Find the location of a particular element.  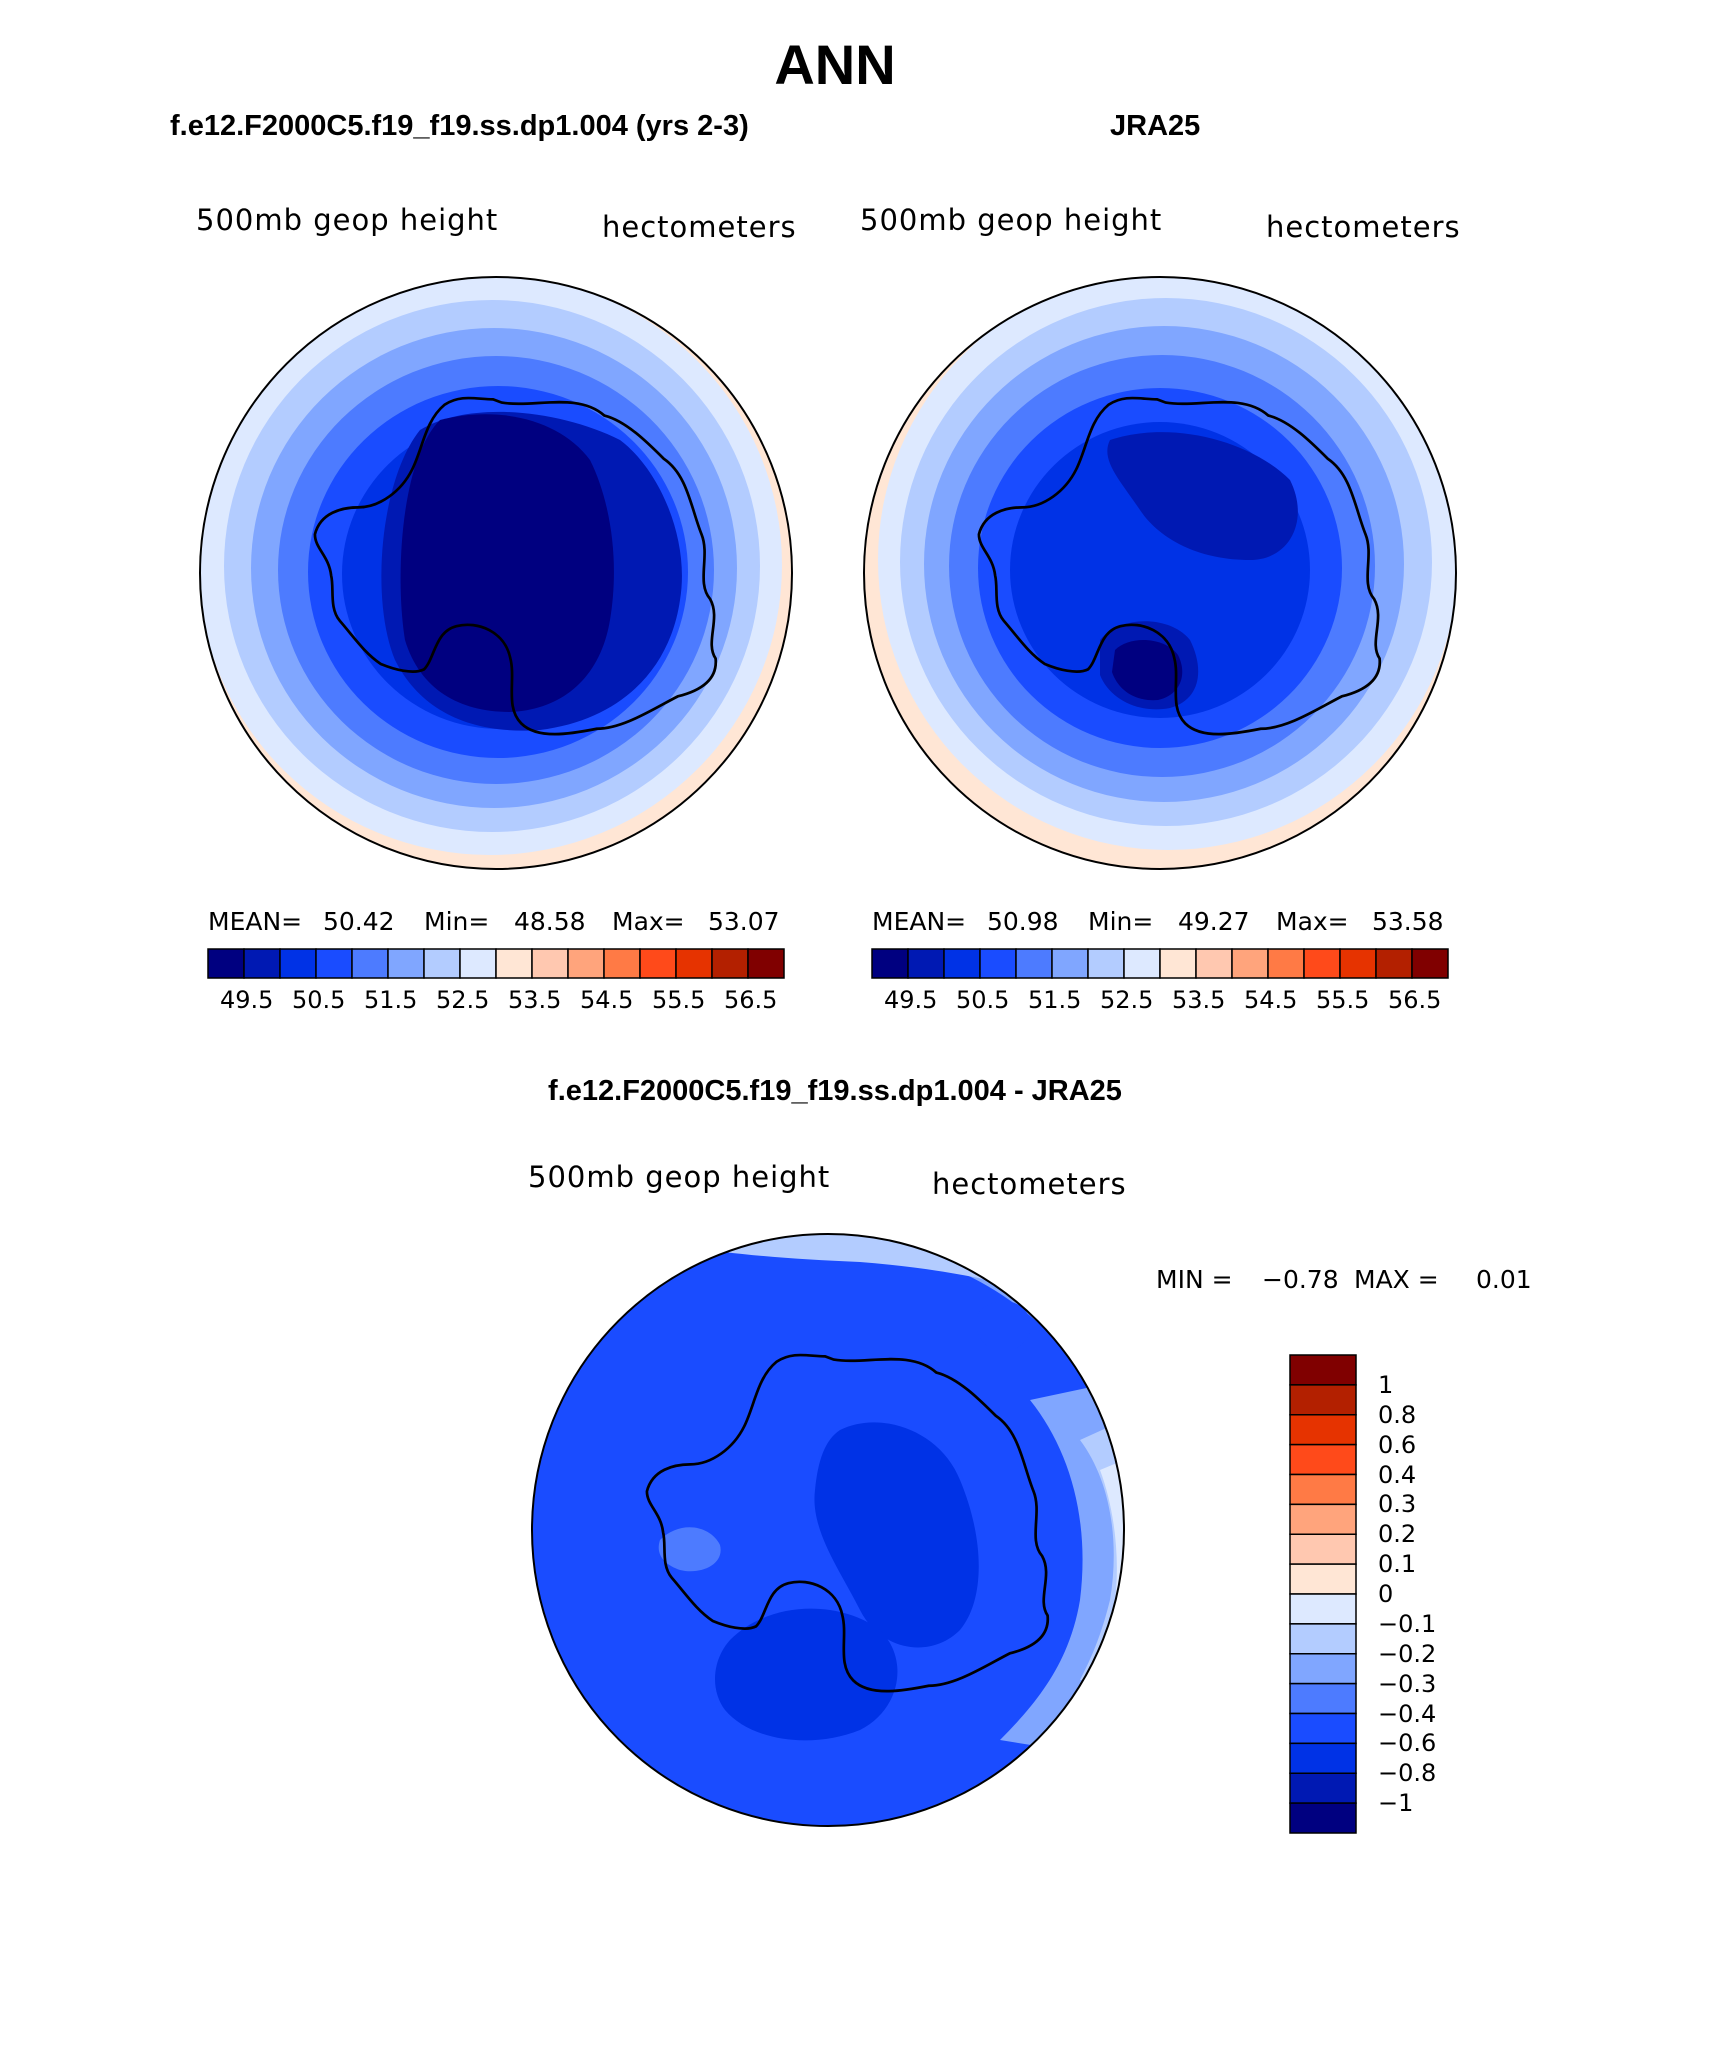

left-max-value: 53.07 is located at coordinates (744, 921).